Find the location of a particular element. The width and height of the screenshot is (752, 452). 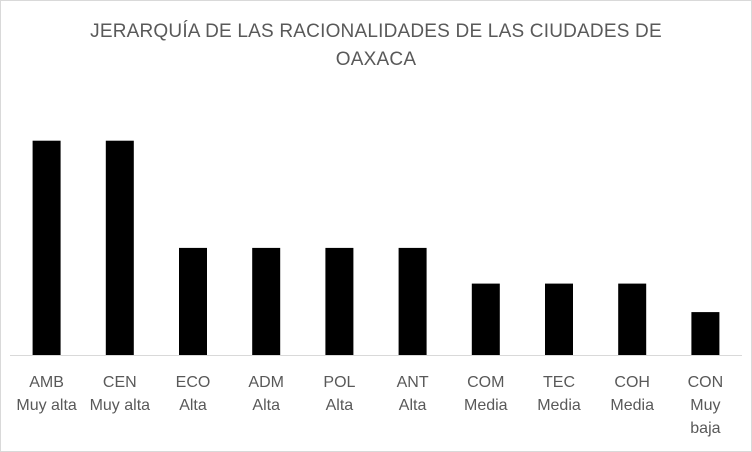

x-tick-label-coh: COH Media is located at coordinates (632, 394).